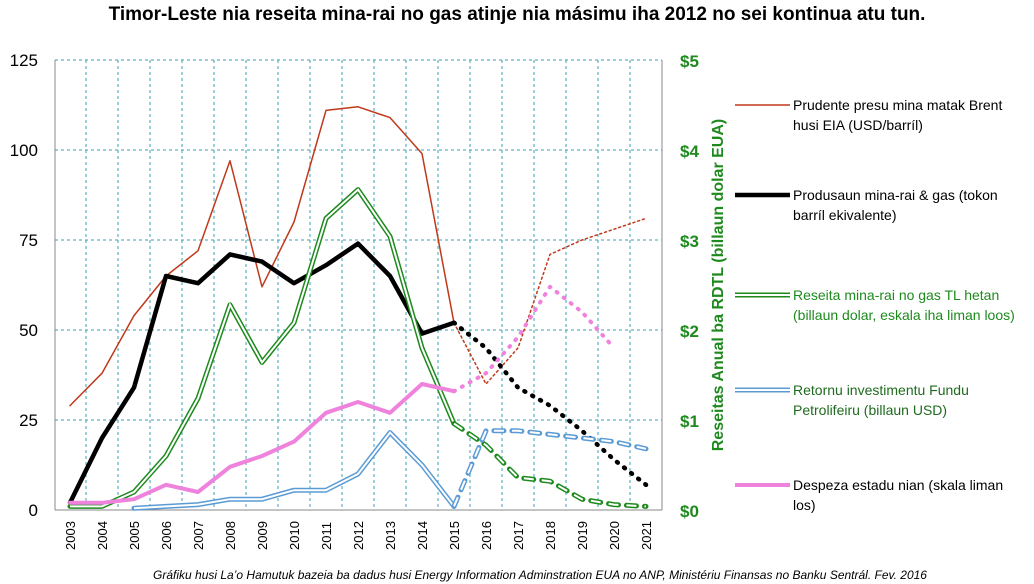  Describe the element at coordinates (518, 535) in the screenshot. I see `x-tick-label: 2017` at that location.